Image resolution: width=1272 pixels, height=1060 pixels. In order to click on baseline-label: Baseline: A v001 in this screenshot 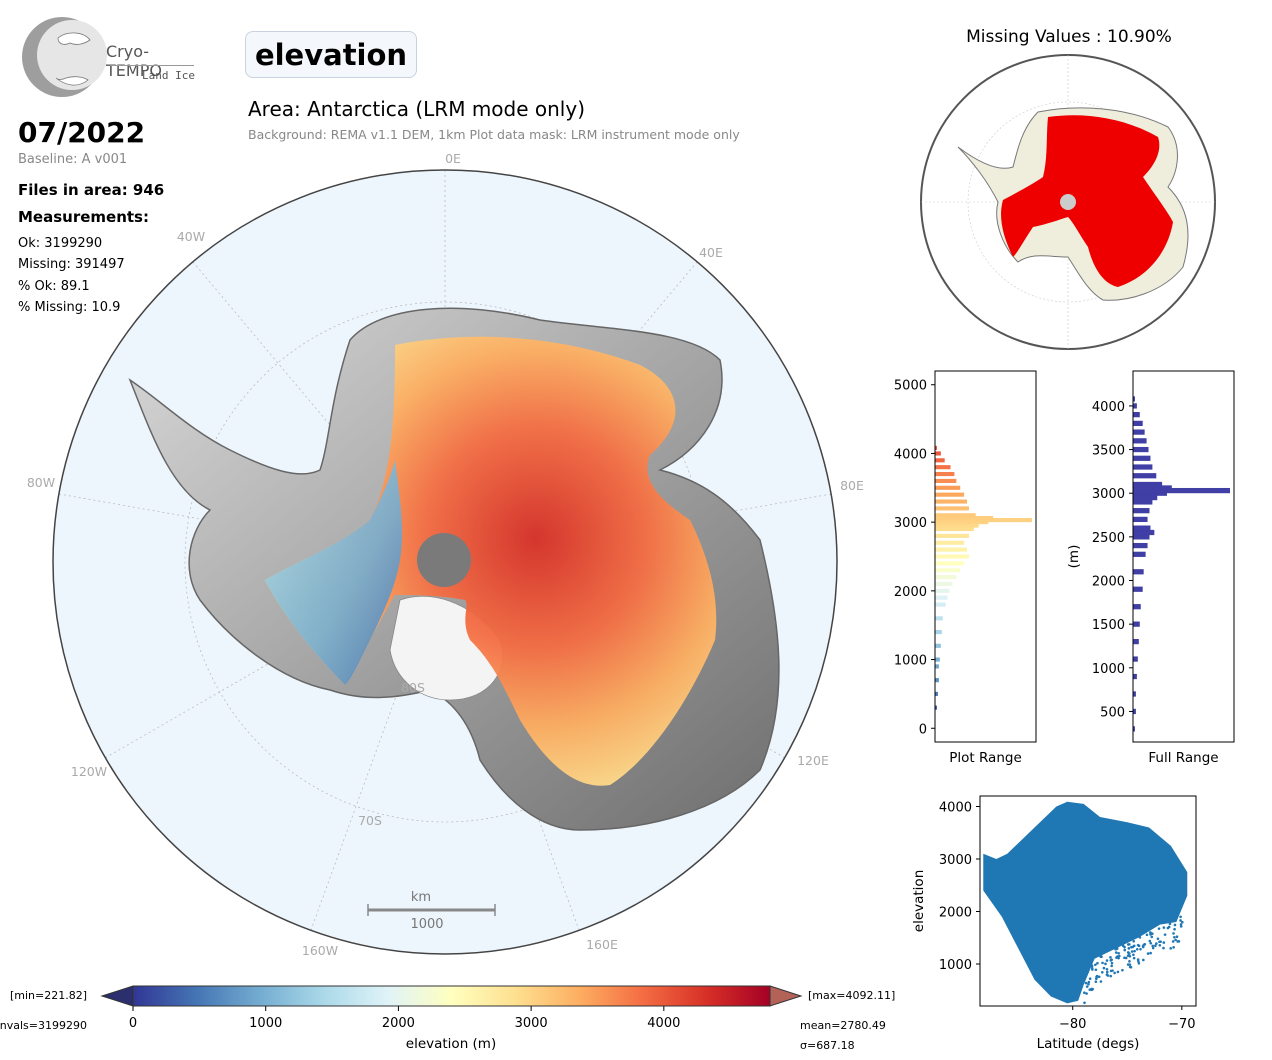, I will do `click(73, 159)`.